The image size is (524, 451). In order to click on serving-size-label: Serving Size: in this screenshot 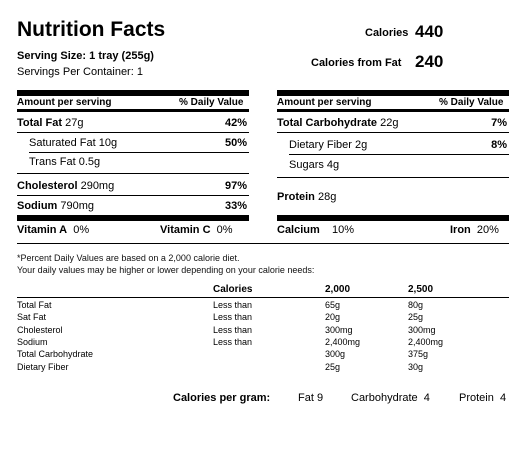, I will do `click(52, 56)`.